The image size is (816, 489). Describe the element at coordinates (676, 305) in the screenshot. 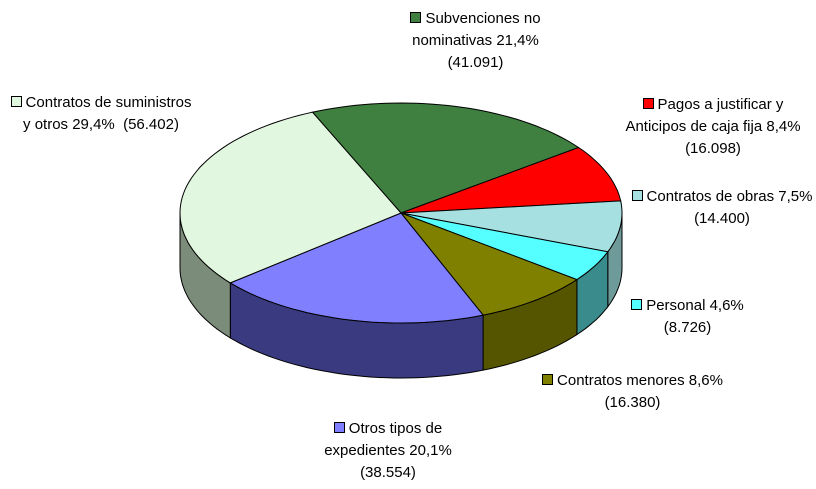

I see `category-name: Personal` at that location.